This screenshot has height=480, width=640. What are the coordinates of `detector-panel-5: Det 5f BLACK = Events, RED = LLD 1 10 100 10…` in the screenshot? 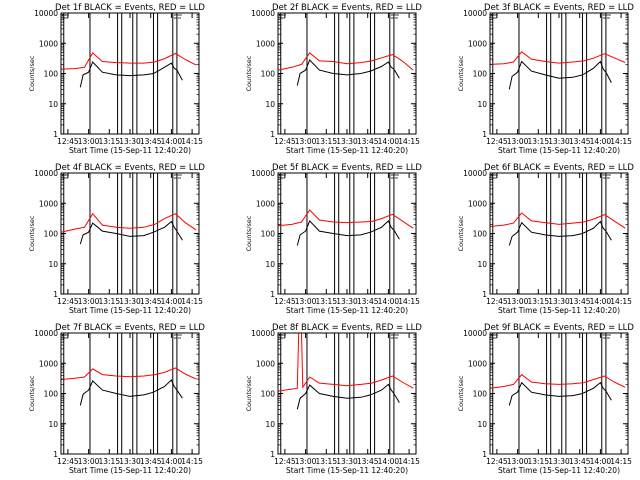 It's located at (333, 239).